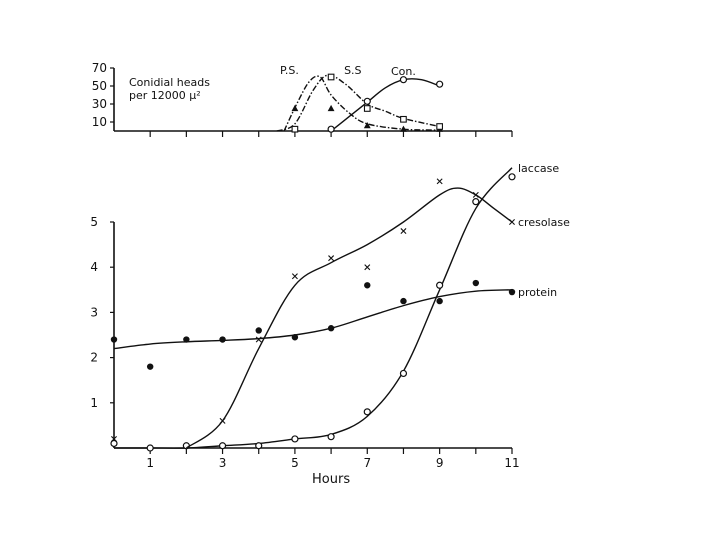 The height and width of the screenshot is (540, 720). What do you see at coordinates (403, 71) in the screenshot?
I see `series-label-con: Con.` at bounding box center [403, 71].